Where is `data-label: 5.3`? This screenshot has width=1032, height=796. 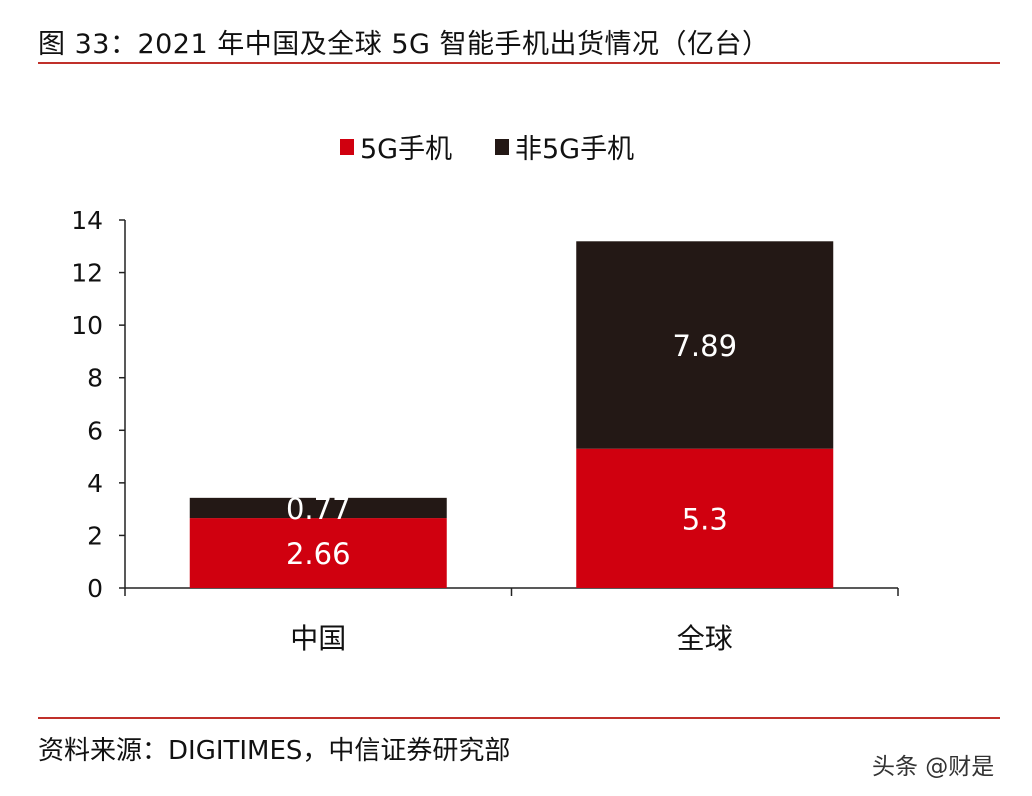 data-label: 5.3 is located at coordinates (705, 519).